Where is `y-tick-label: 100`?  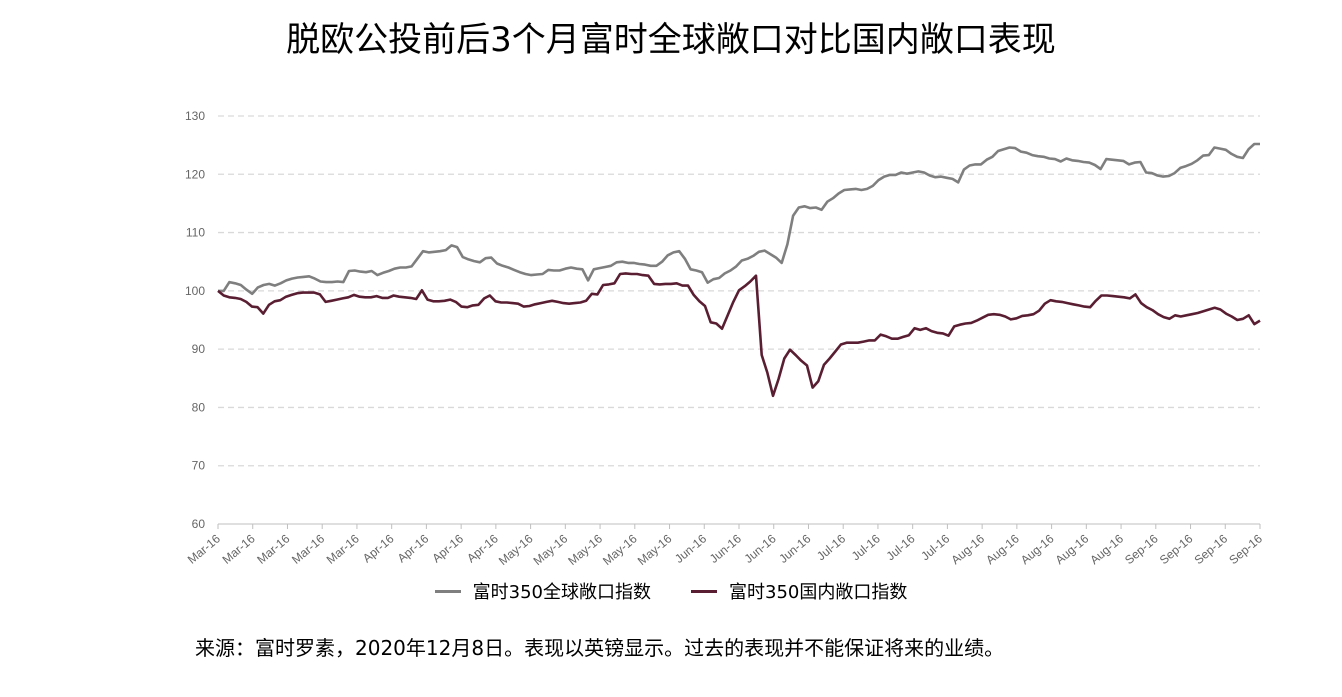
y-tick-label: 100 is located at coordinates (195, 291).